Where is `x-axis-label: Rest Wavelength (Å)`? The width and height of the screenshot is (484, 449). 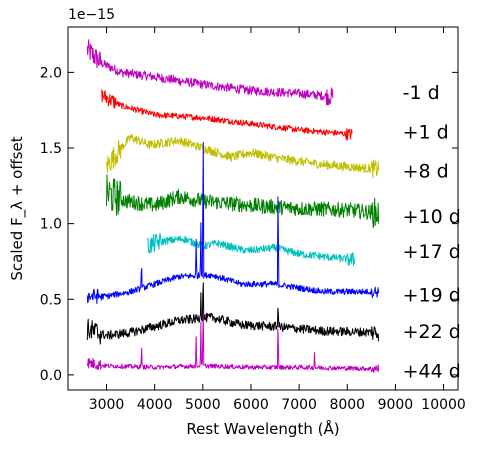
x-axis-label: Rest Wavelength (Å) is located at coordinates (262, 428).